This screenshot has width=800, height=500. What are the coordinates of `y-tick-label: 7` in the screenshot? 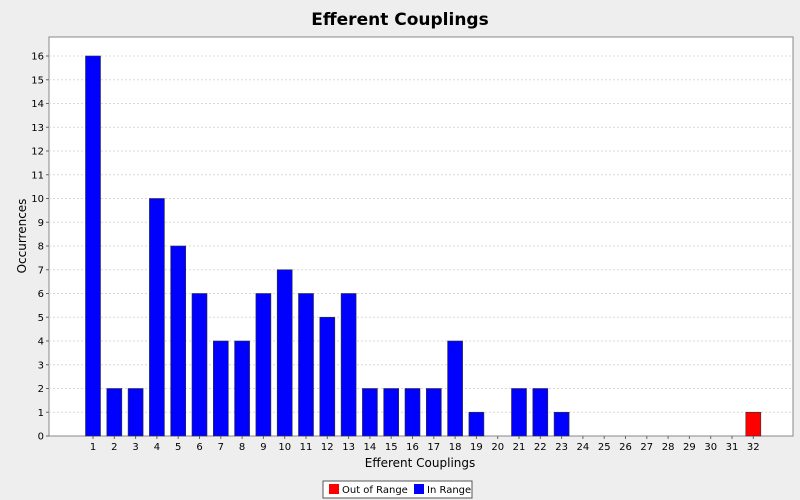 It's located at (41, 270).